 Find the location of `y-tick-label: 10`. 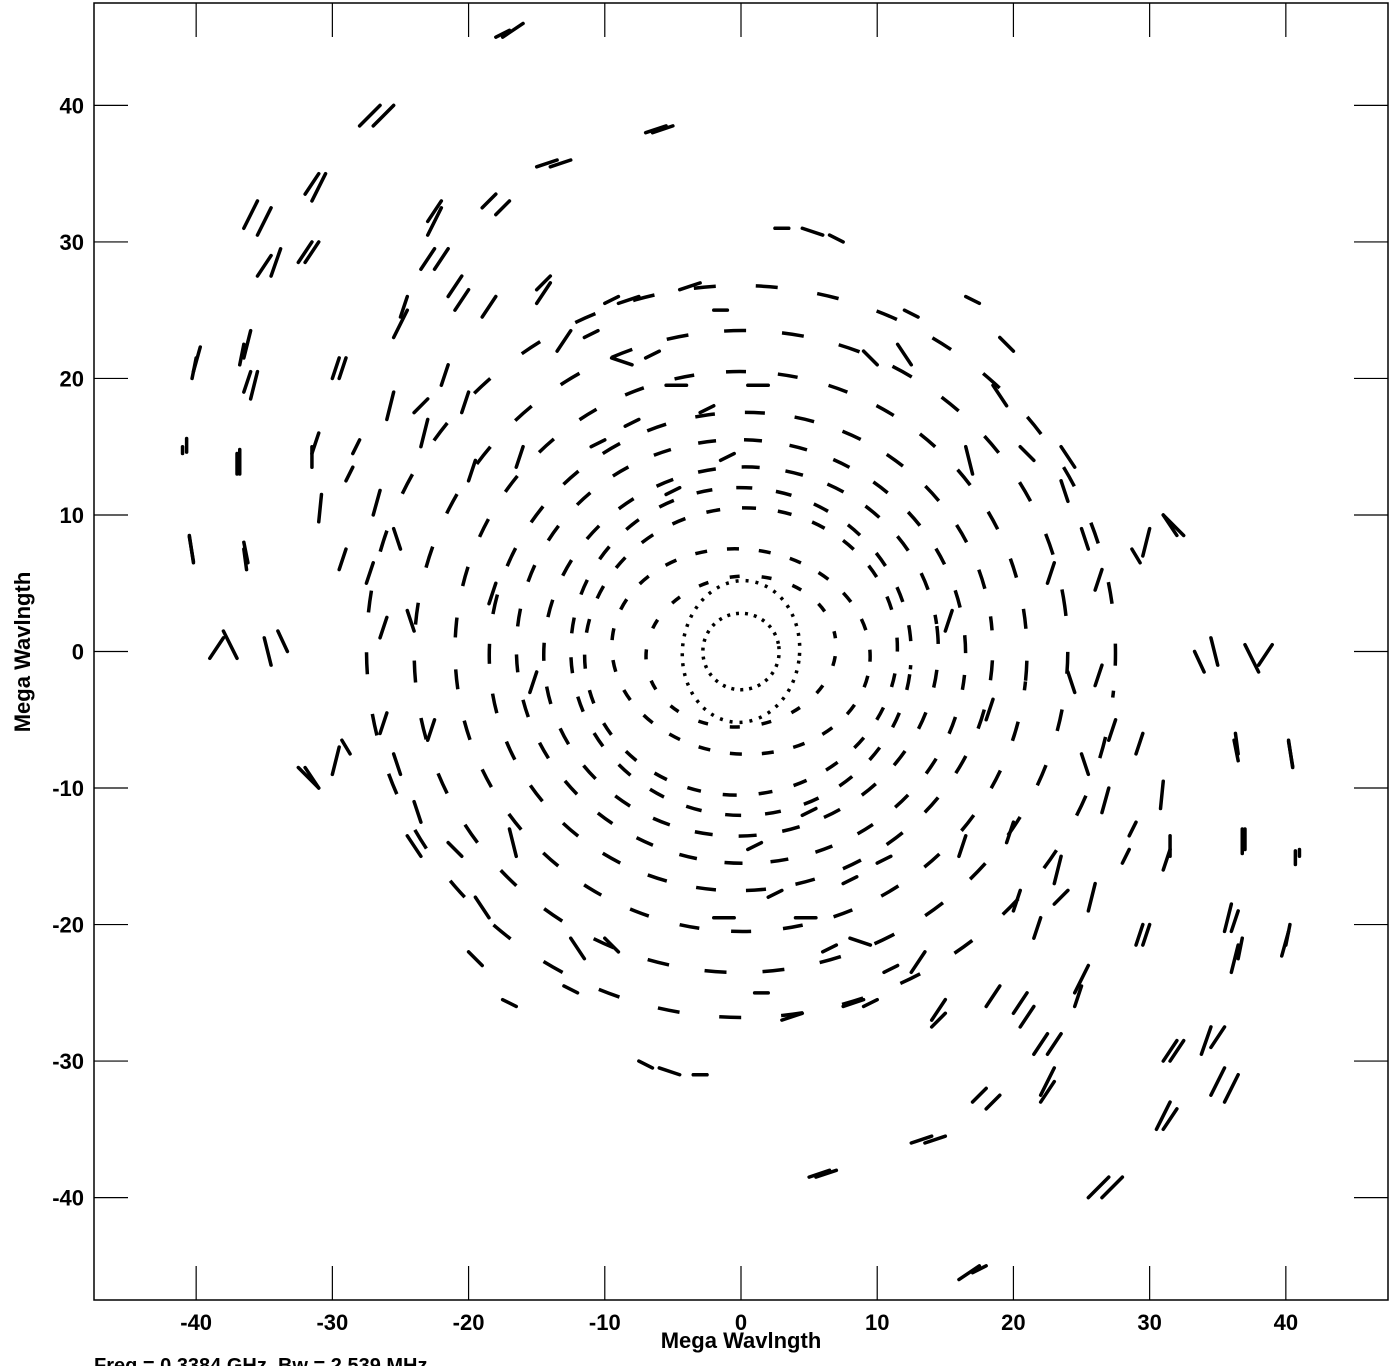

y-tick-label: 10 is located at coordinates (72, 515).